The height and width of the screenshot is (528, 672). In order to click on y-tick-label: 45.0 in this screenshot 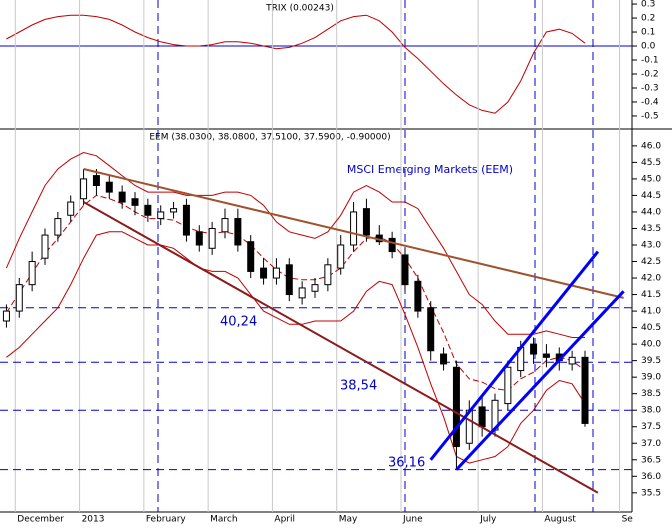, I will do `click(651, 179)`.